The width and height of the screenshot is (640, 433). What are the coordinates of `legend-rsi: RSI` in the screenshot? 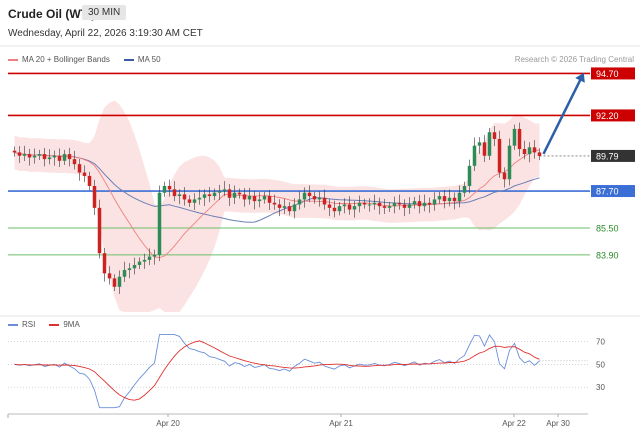 It's located at (21, 324).